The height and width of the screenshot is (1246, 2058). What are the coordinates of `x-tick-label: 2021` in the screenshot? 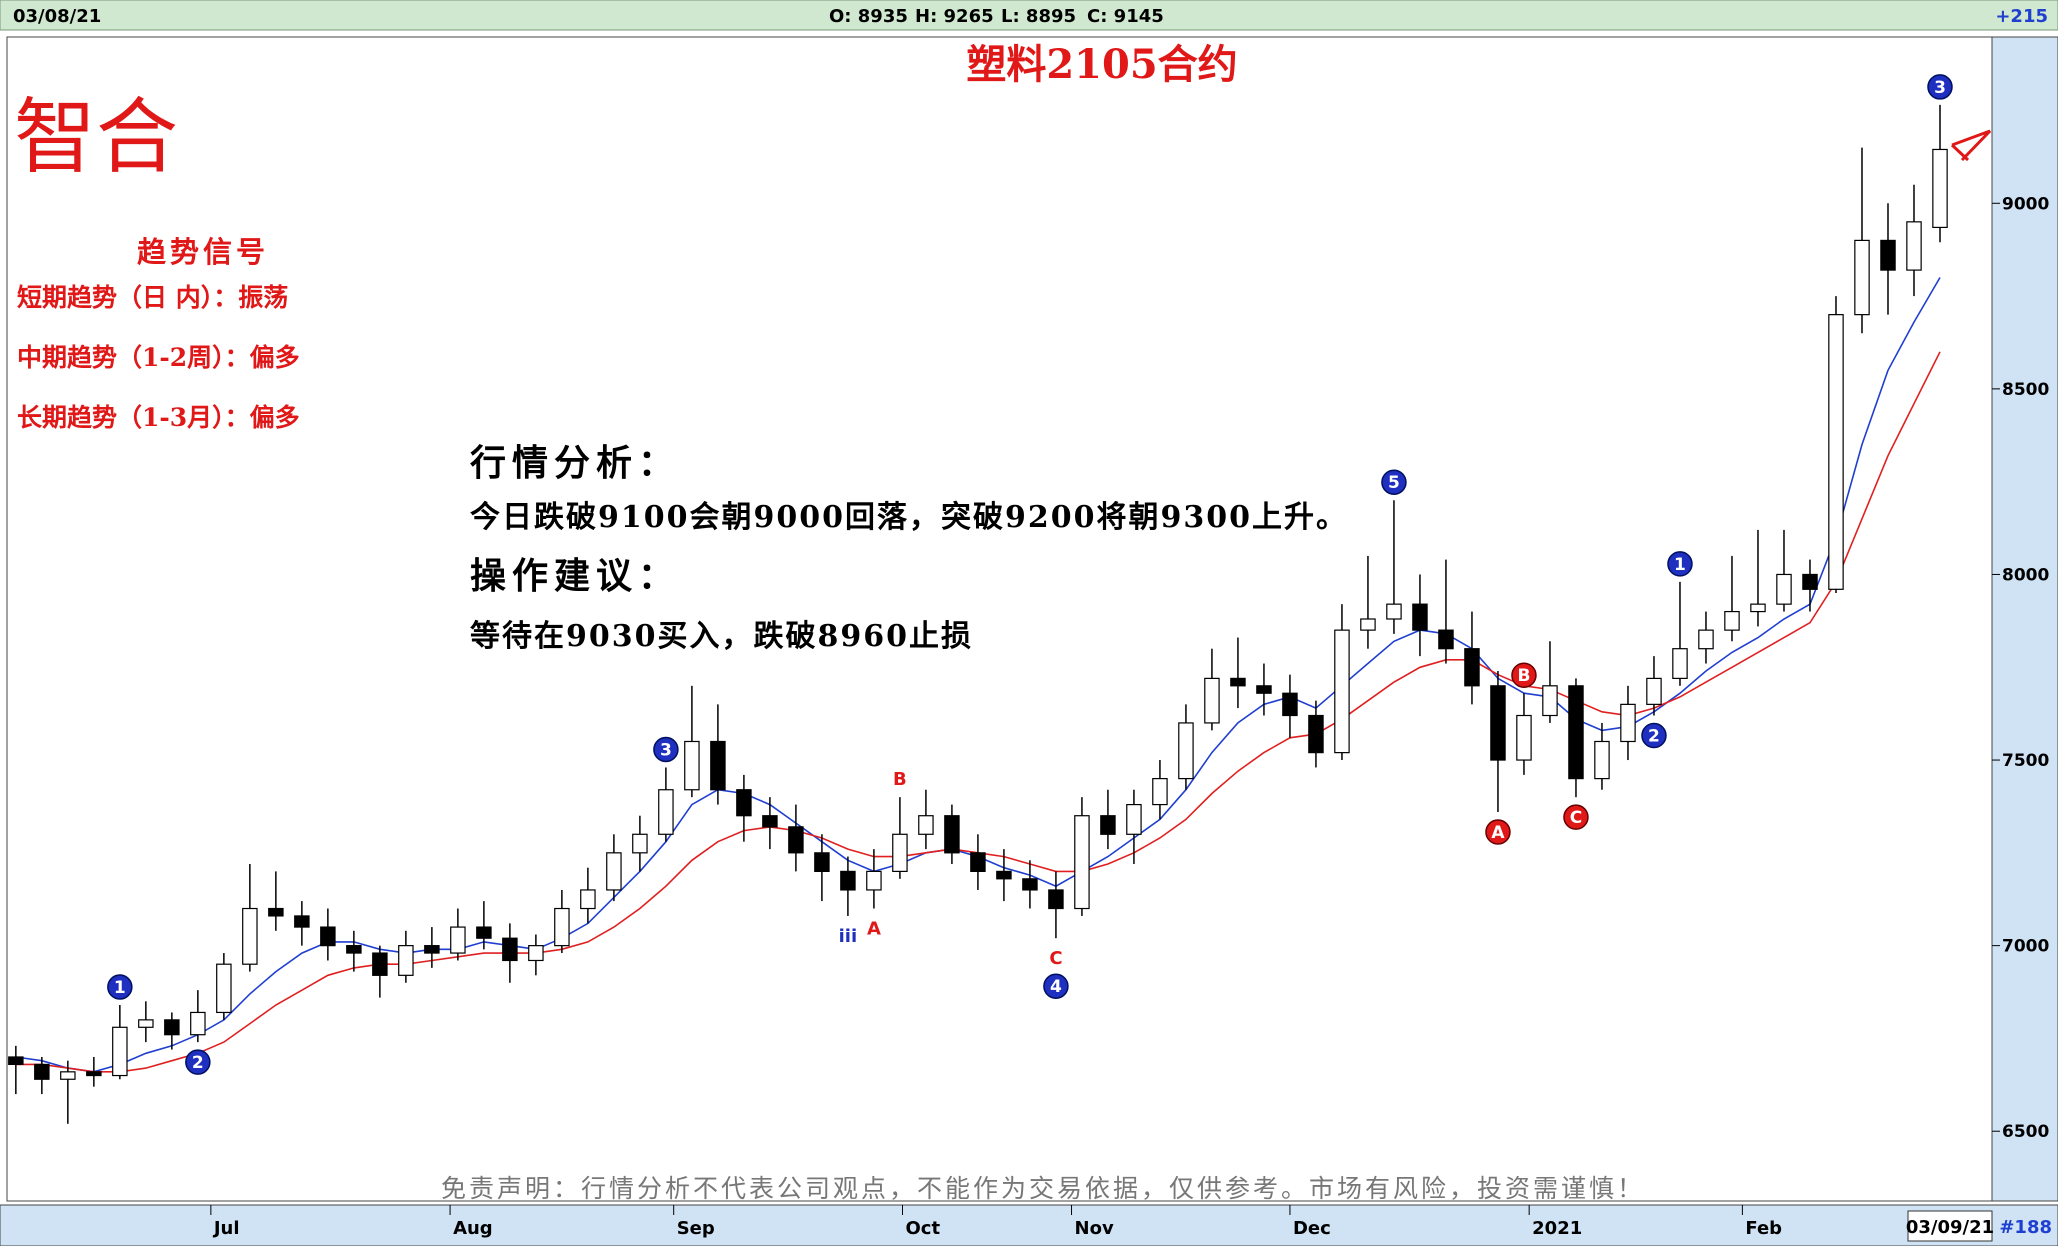 It's located at (1557, 1228).